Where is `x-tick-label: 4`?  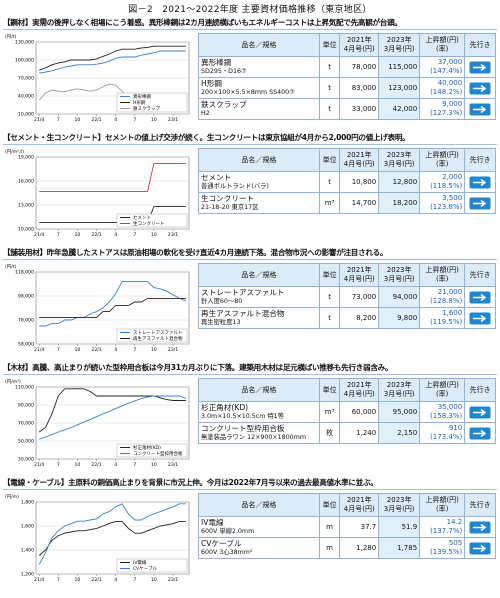
x-tick-label: 4 is located at coordinates (115, 235).